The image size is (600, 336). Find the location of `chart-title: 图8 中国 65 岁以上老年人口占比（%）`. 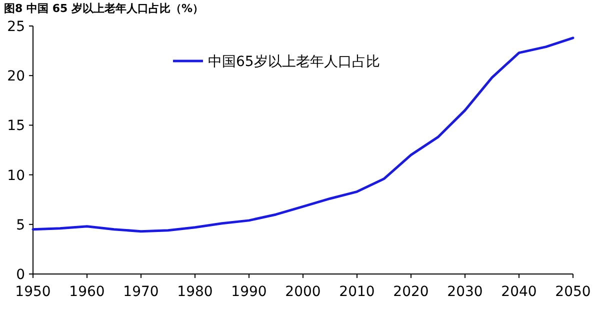

chart-title: 图8 中国 65 岁以上老年人口占比（%） is located at coordinates (104, 8).